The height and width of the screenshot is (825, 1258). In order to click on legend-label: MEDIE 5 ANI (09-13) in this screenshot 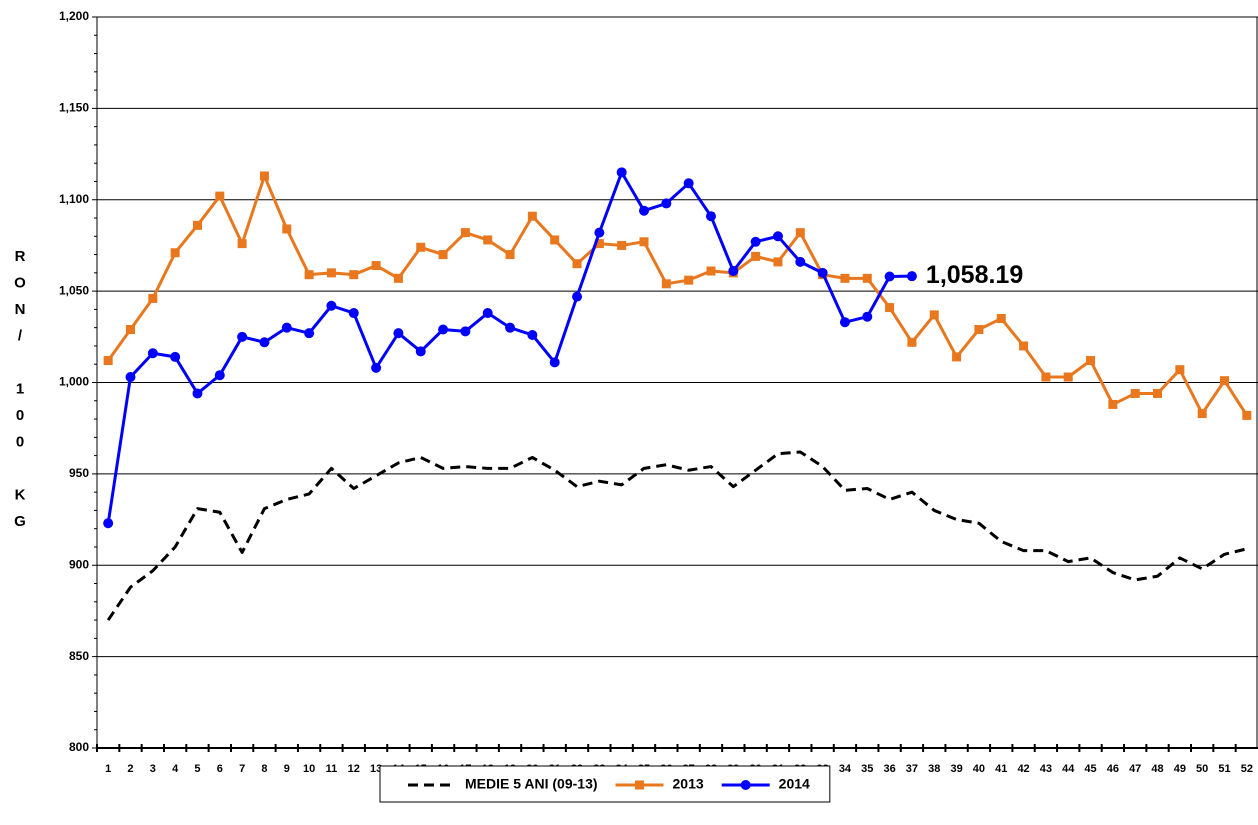, I will do `click(531, 784)`.